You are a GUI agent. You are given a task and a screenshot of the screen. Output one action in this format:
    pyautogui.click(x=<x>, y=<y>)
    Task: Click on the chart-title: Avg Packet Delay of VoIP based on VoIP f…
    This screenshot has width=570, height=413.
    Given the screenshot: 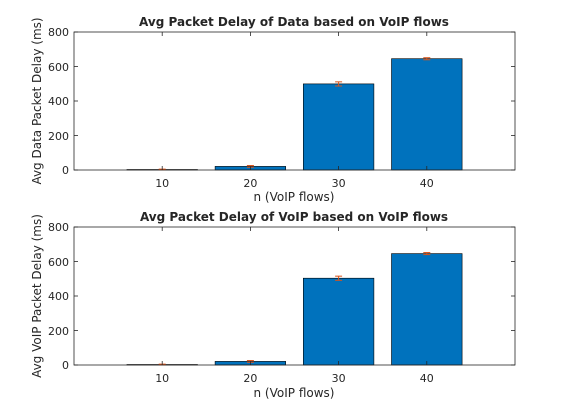 What is the action you would take?
    pyautogui.click(x=294, y=217)
    